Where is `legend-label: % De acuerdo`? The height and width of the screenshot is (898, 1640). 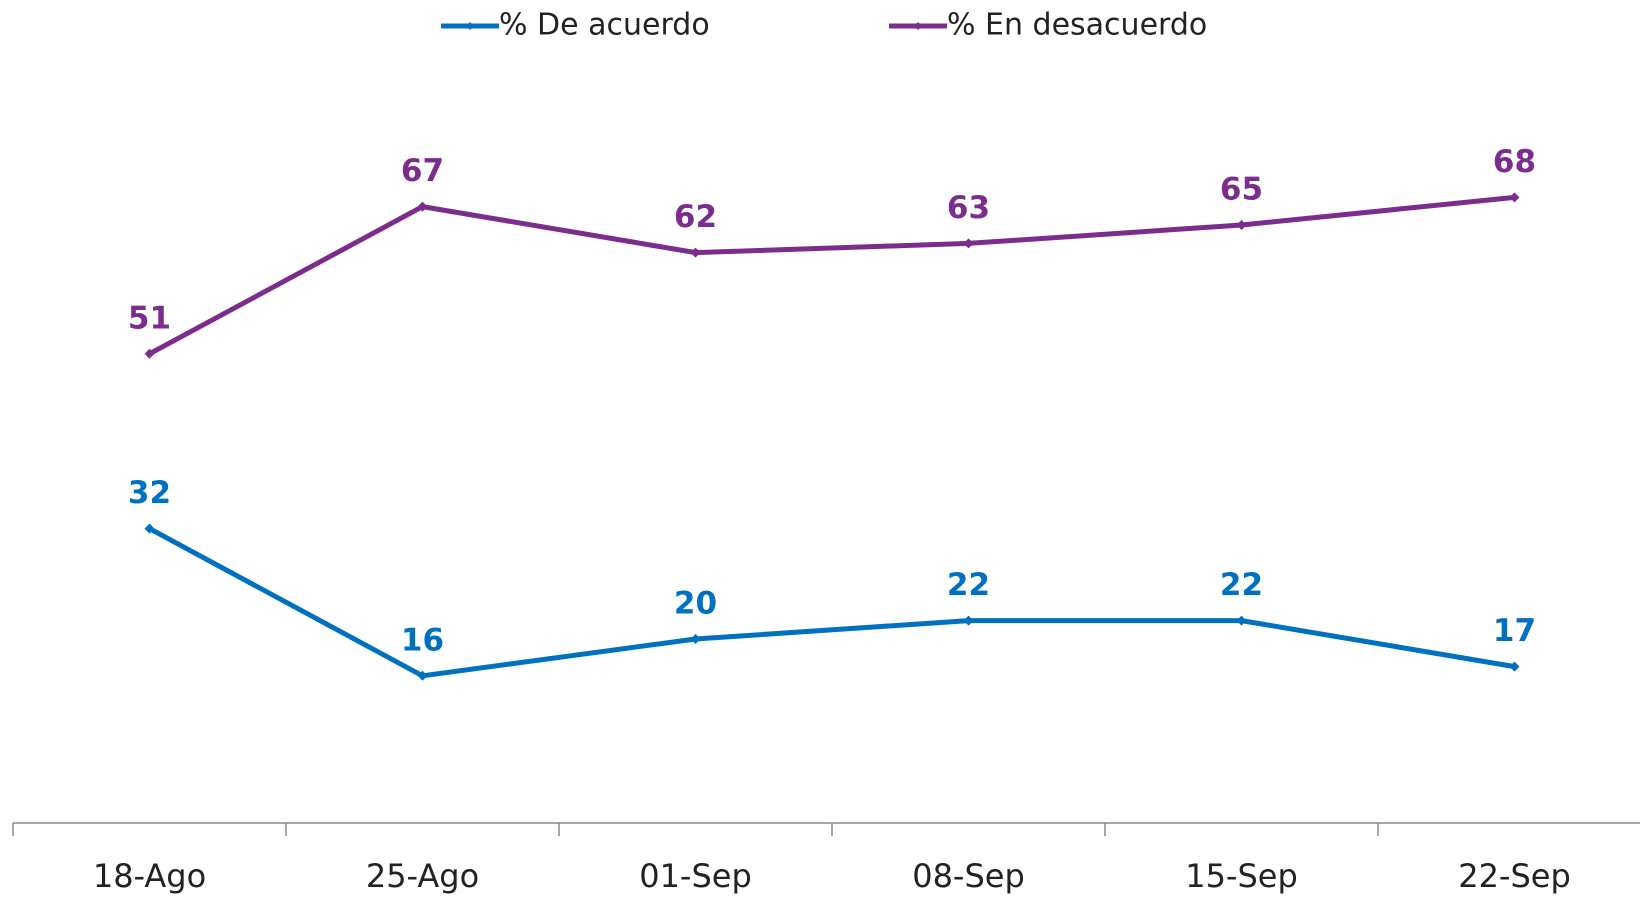
legend-label: % De acuerdo is located at coordinates (604, 25).